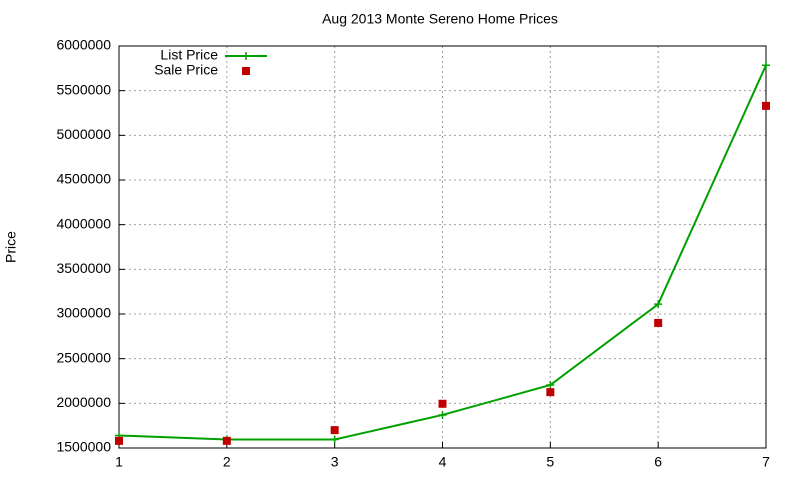 This screenshot has height=480, width=800. Describe the element at coordinates (83, 179) in the screenshot. I see `y-tick-label: 4500000` at that location.